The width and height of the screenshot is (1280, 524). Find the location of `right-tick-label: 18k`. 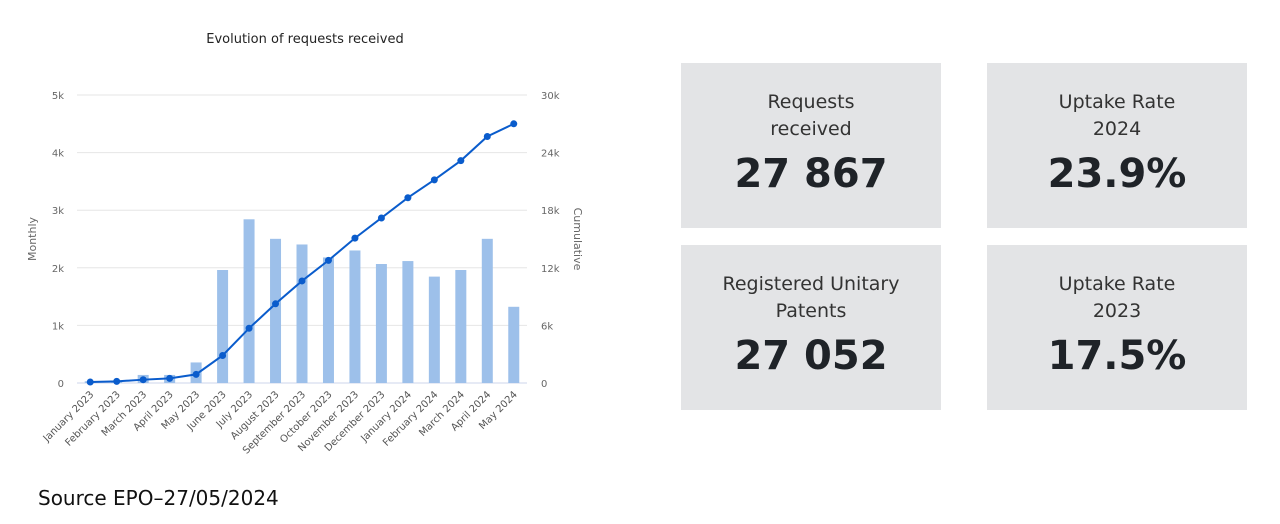

right-tick-label: 18k is located at coordinates (550, 211).